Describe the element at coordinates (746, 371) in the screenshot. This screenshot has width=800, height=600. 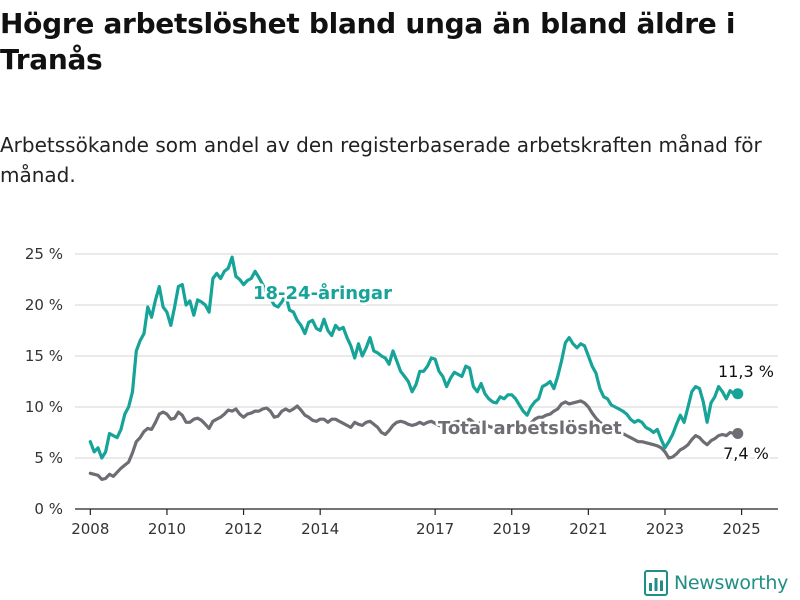
I see `end-value-label-youth: 11,3 %` at that location.